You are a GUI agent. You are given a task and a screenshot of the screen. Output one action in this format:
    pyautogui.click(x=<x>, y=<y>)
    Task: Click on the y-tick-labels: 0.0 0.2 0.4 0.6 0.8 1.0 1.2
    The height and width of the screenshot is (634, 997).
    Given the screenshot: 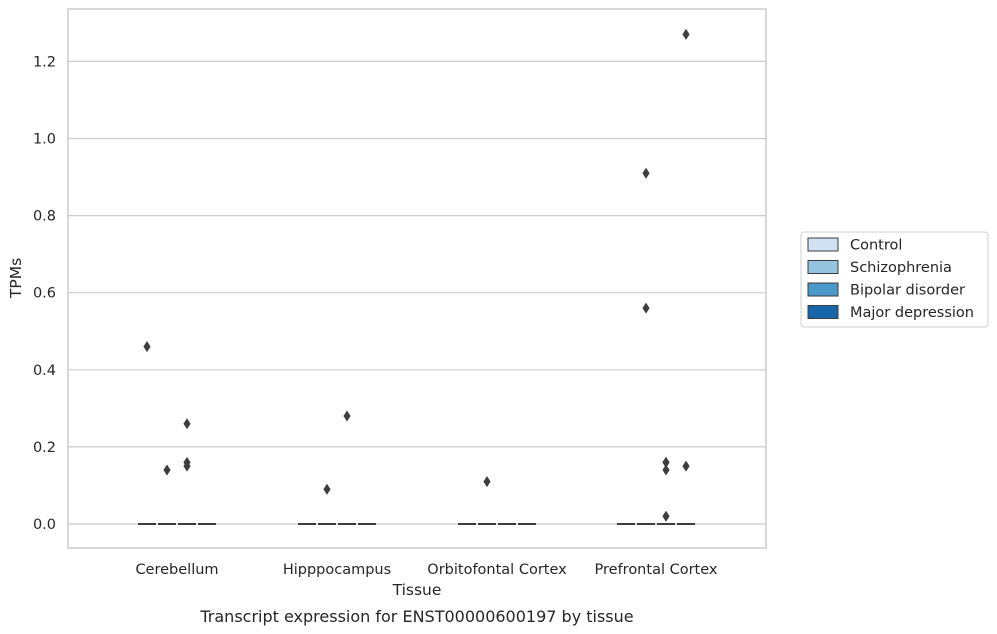 What is the action you would take?
    pyautogui.click(x=44, y=293)
    